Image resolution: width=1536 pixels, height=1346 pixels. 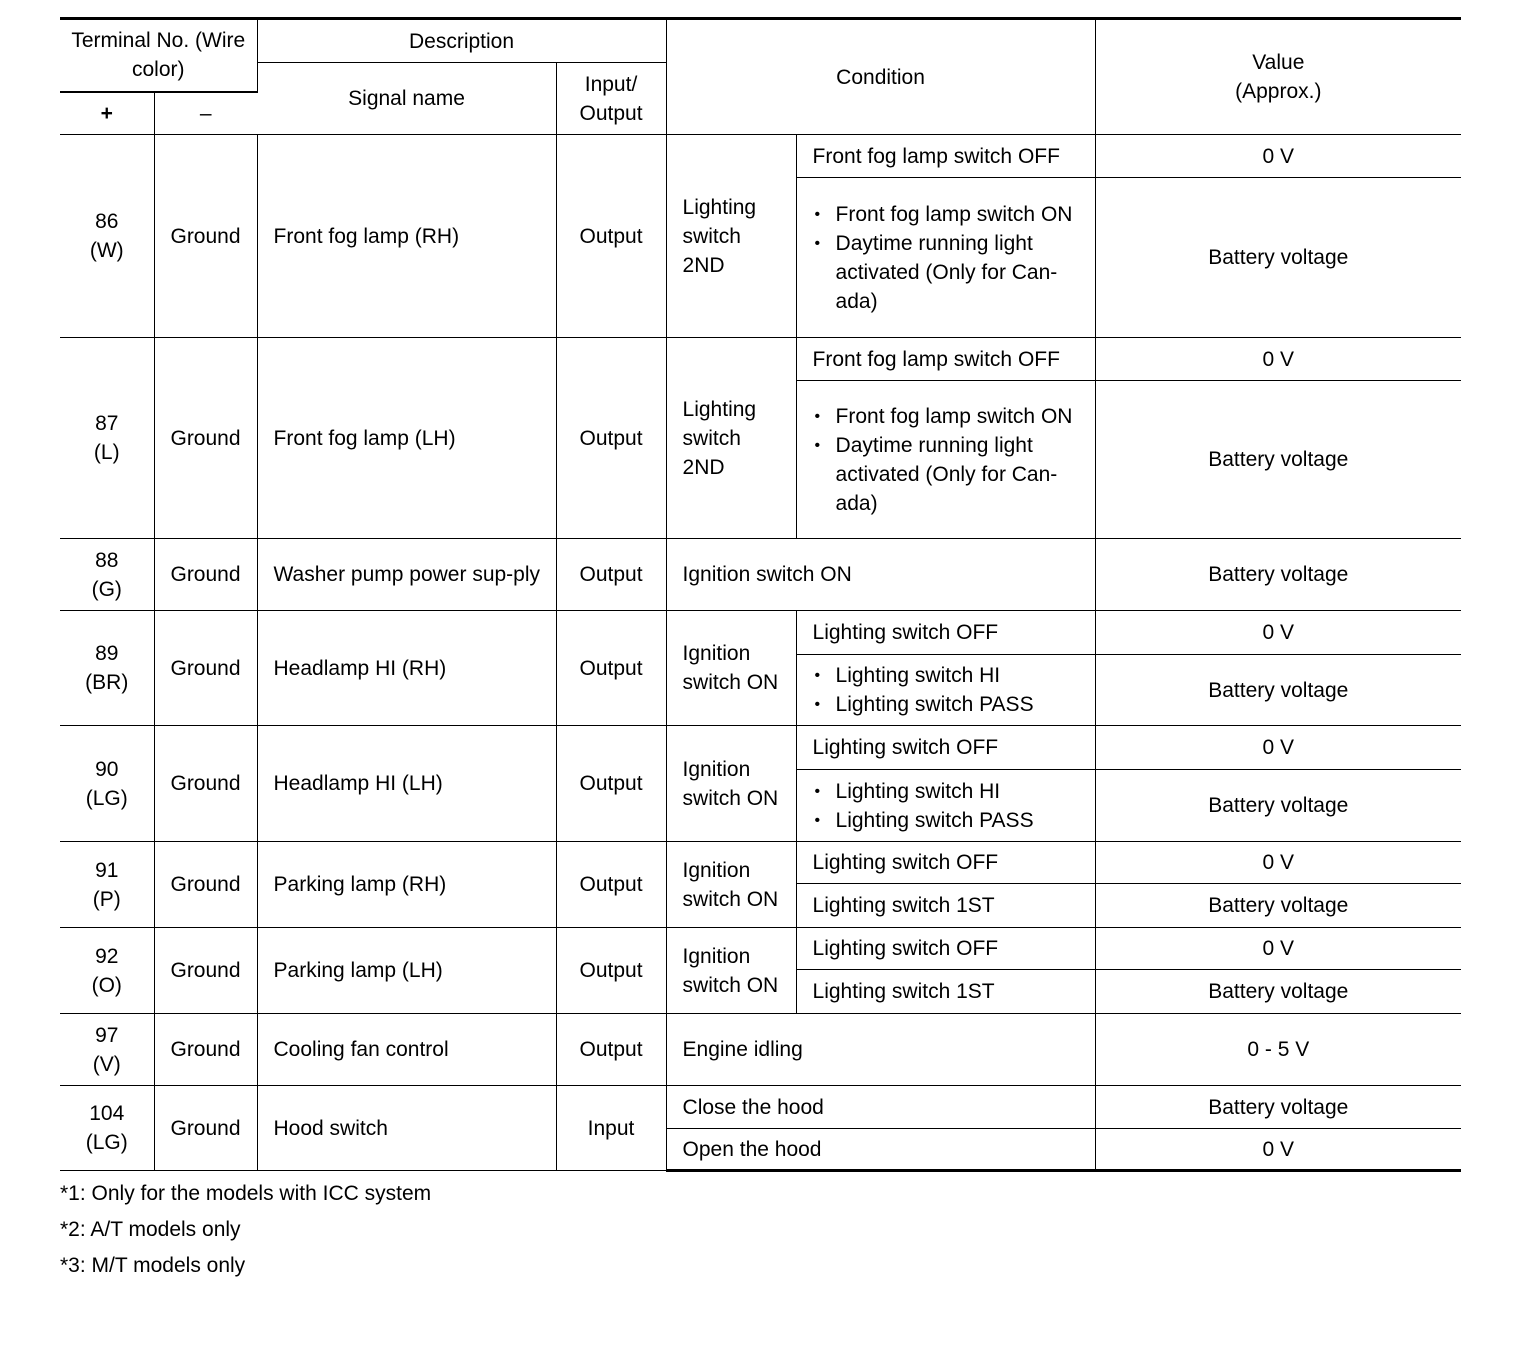 What do you see at coordinates (950, 820) in the screenshot?
I see `condition-item: Lighting switch PASS` at bounding box center [950, 820].